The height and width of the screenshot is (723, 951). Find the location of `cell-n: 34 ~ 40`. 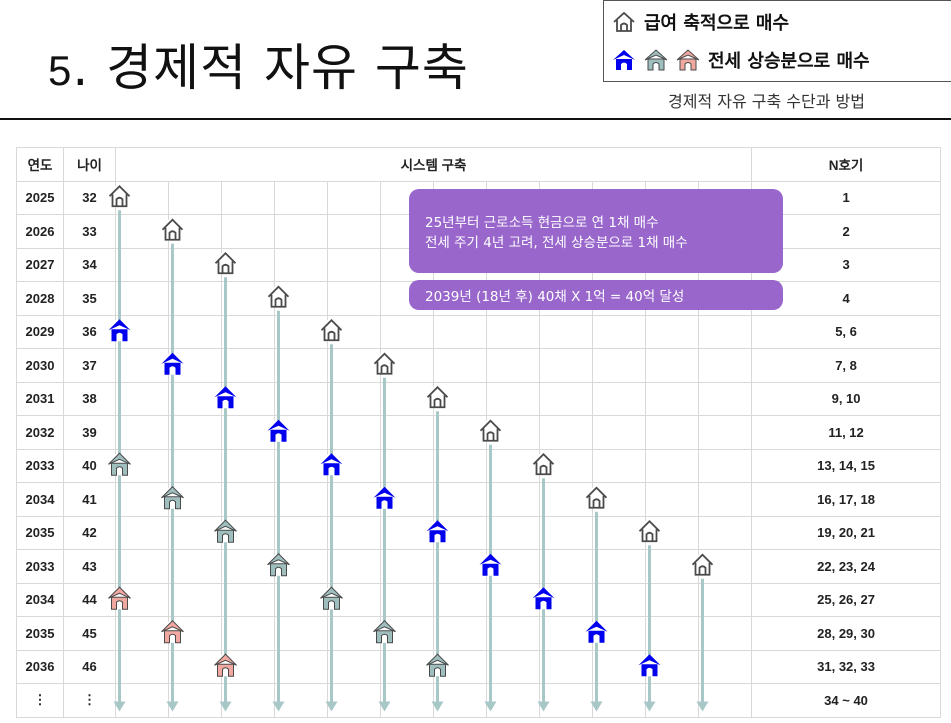

cell-n: 34 ~ 40 is located at coordinates (846, 700).